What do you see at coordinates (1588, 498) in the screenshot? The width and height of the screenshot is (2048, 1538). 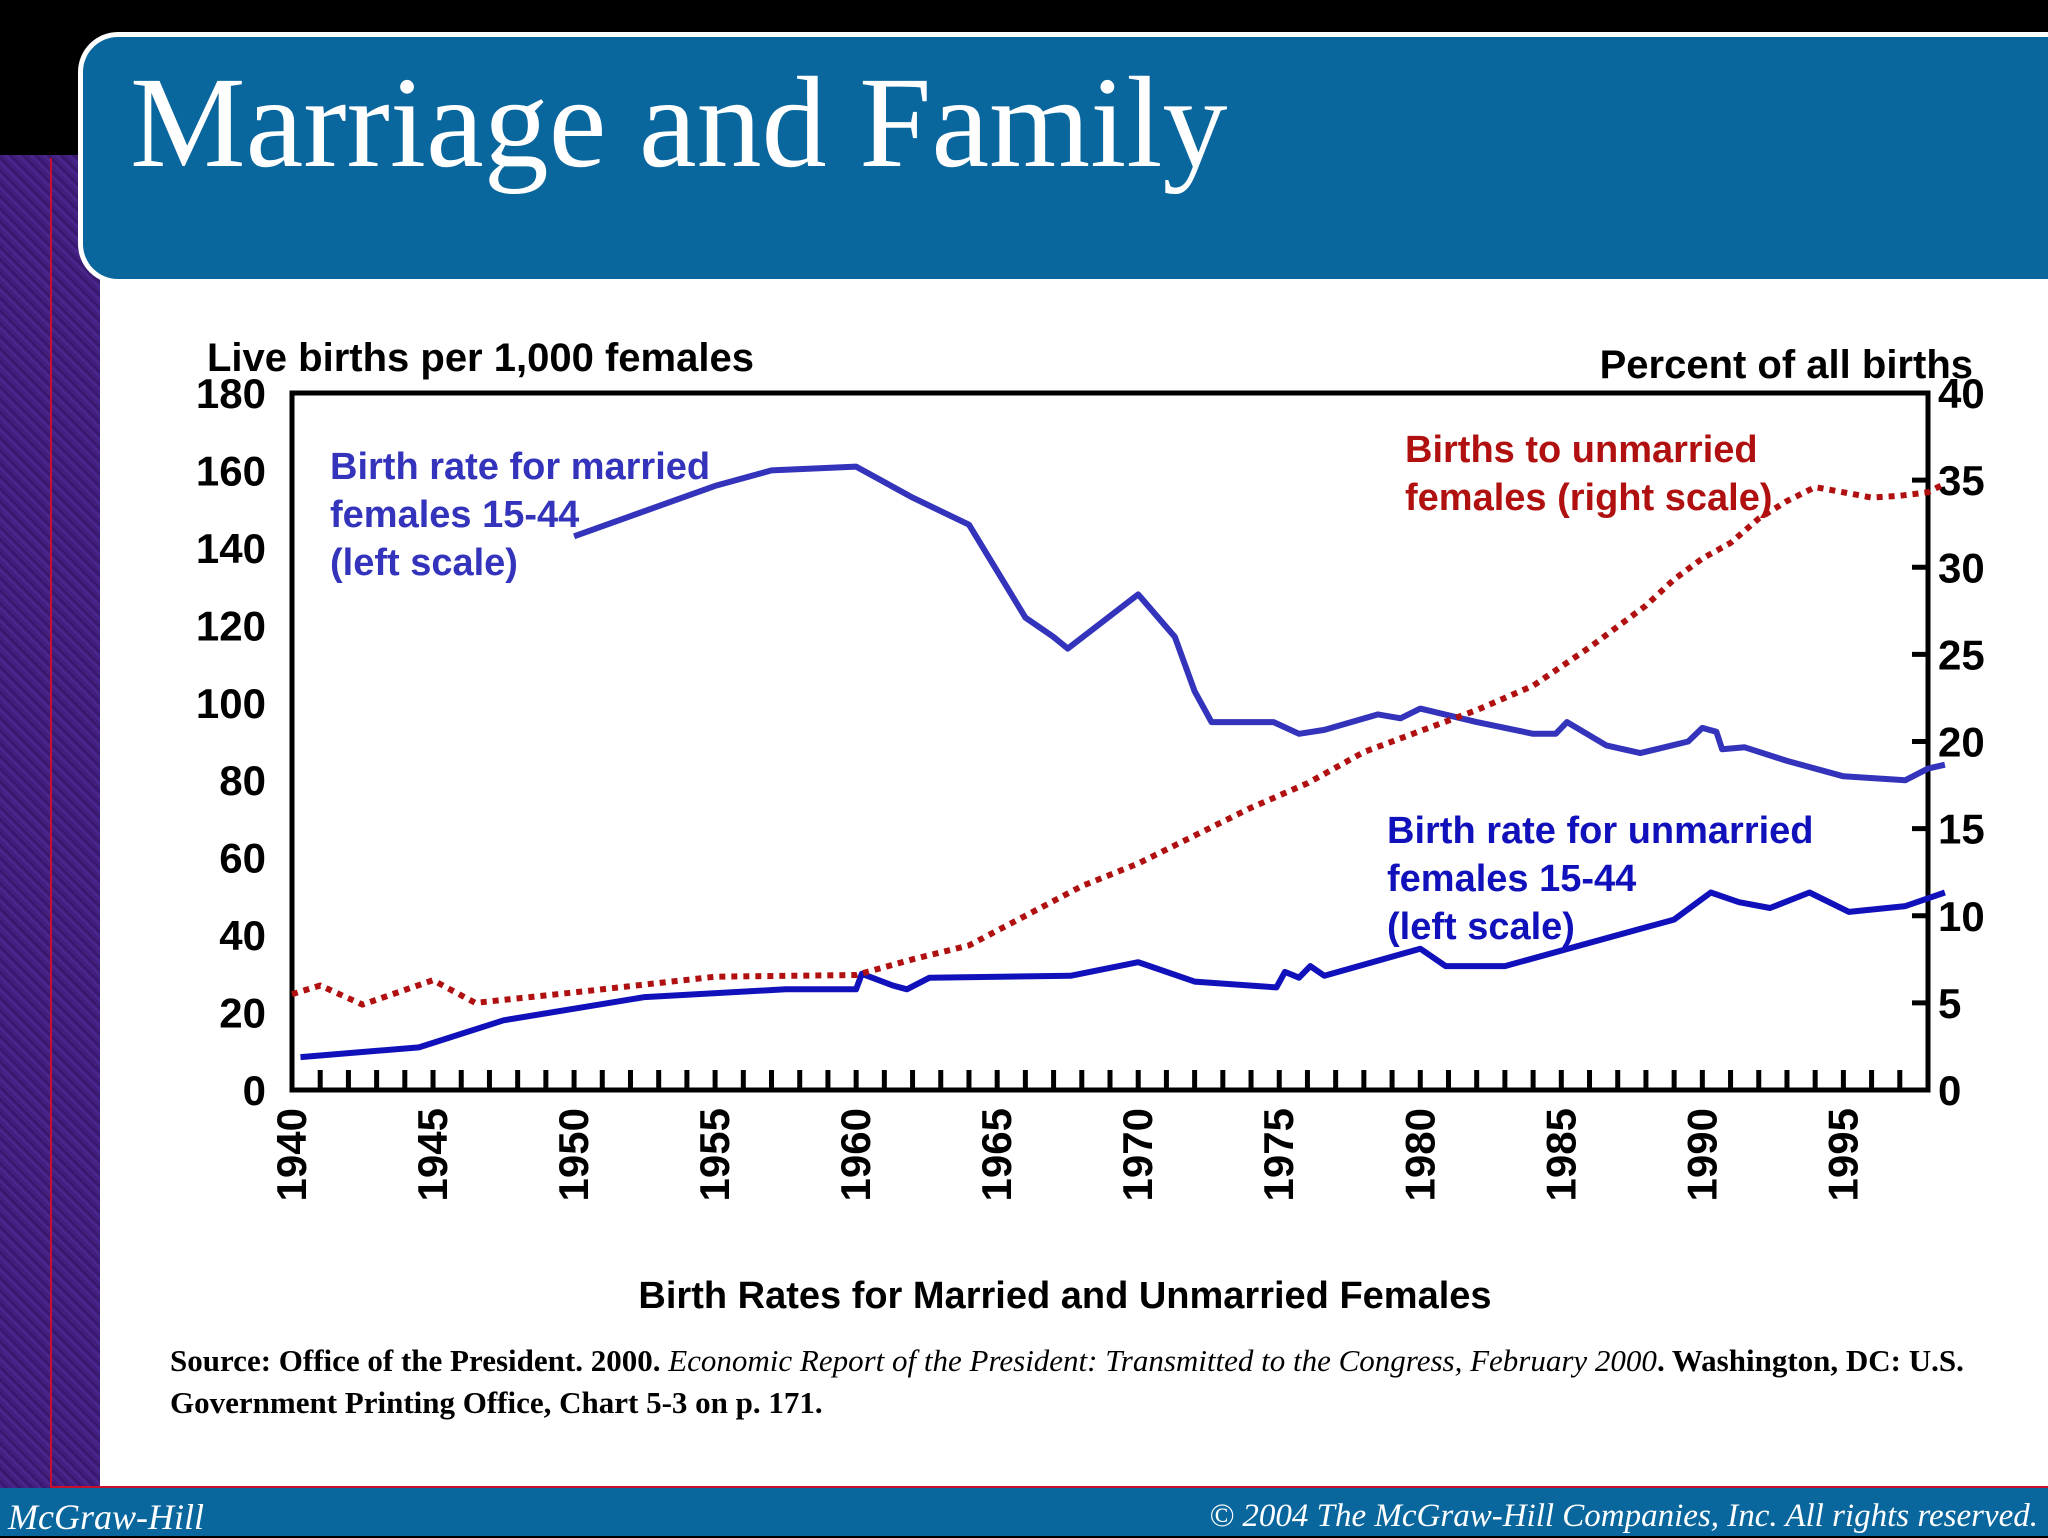 I see `series-label-2: females (right scale)` at bounding box center [1588, 498].